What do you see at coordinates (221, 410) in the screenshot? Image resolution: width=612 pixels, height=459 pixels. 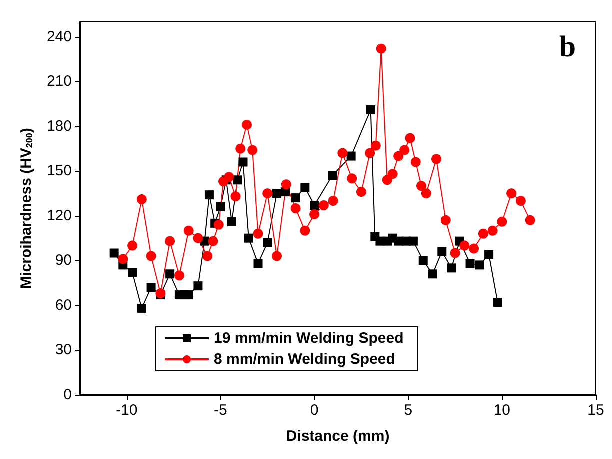 I see `x-tick-label: -5` at bounding box center [221, 410].